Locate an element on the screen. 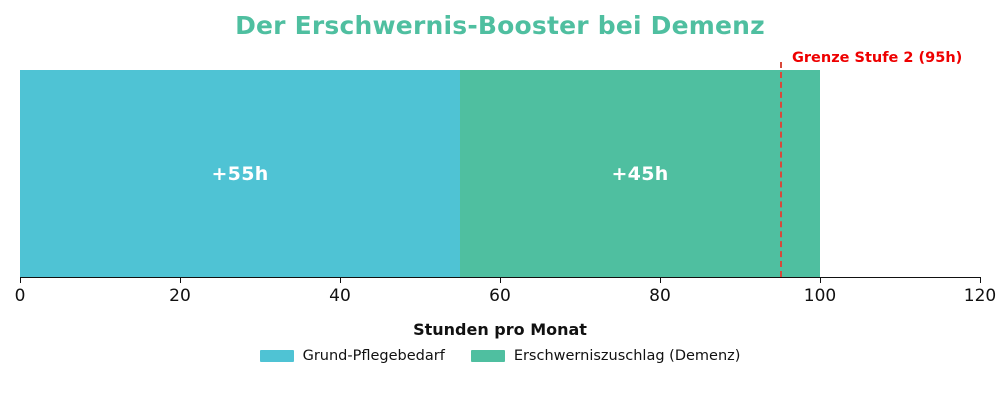  x-tick-label-0: 0 is located at coordinates (20, 296).